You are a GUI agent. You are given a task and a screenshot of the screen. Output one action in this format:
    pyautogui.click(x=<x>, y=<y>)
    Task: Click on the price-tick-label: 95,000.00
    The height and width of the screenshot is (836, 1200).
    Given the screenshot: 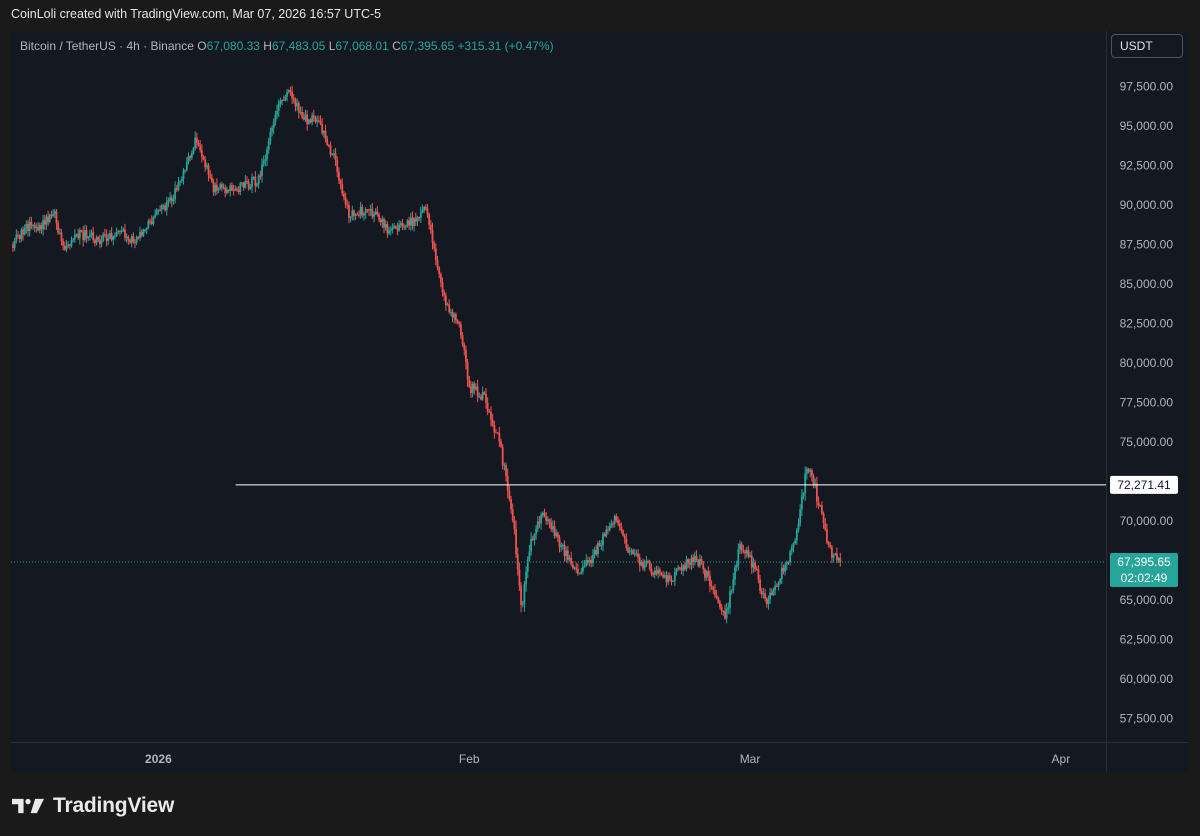 What is the action you would take?
    pyautogui.click(x=1147, y=126)
    